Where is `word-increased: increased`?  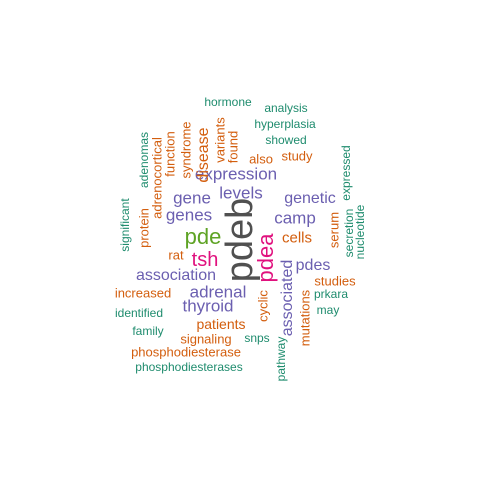
word-increased: increased is located at coordinates (143, 293).